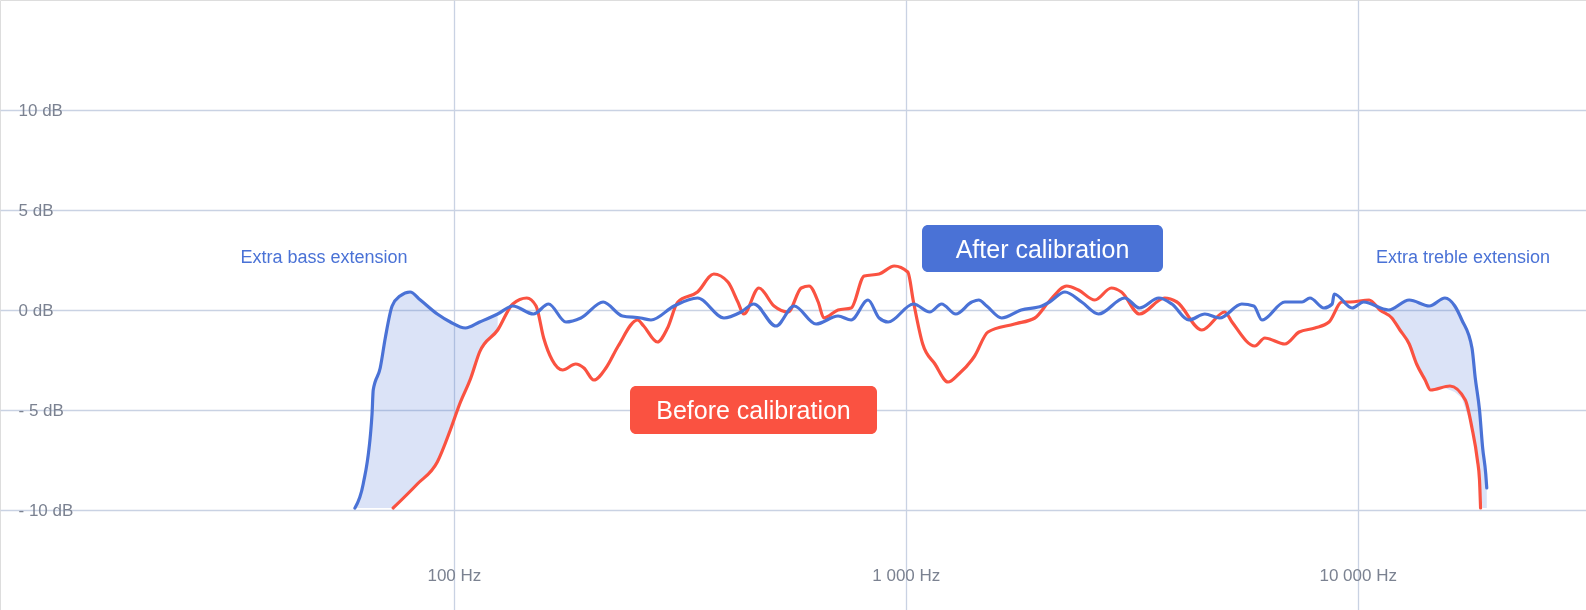  What do you see at coordinates (906, 575) in the screenshot?
I see `x-tick-label: 1 000 Hz` at bounding box center [906, 575].